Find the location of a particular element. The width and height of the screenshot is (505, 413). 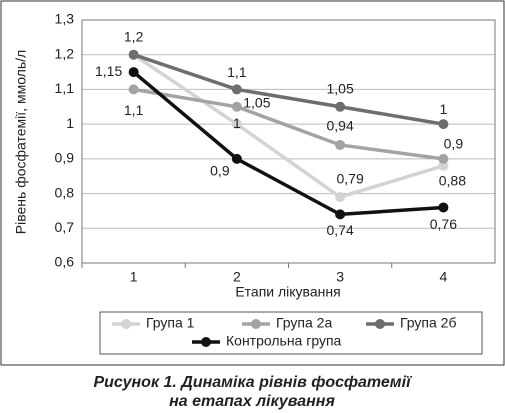

y-tick-label: 0,9 is located at coordinates (65, 158).